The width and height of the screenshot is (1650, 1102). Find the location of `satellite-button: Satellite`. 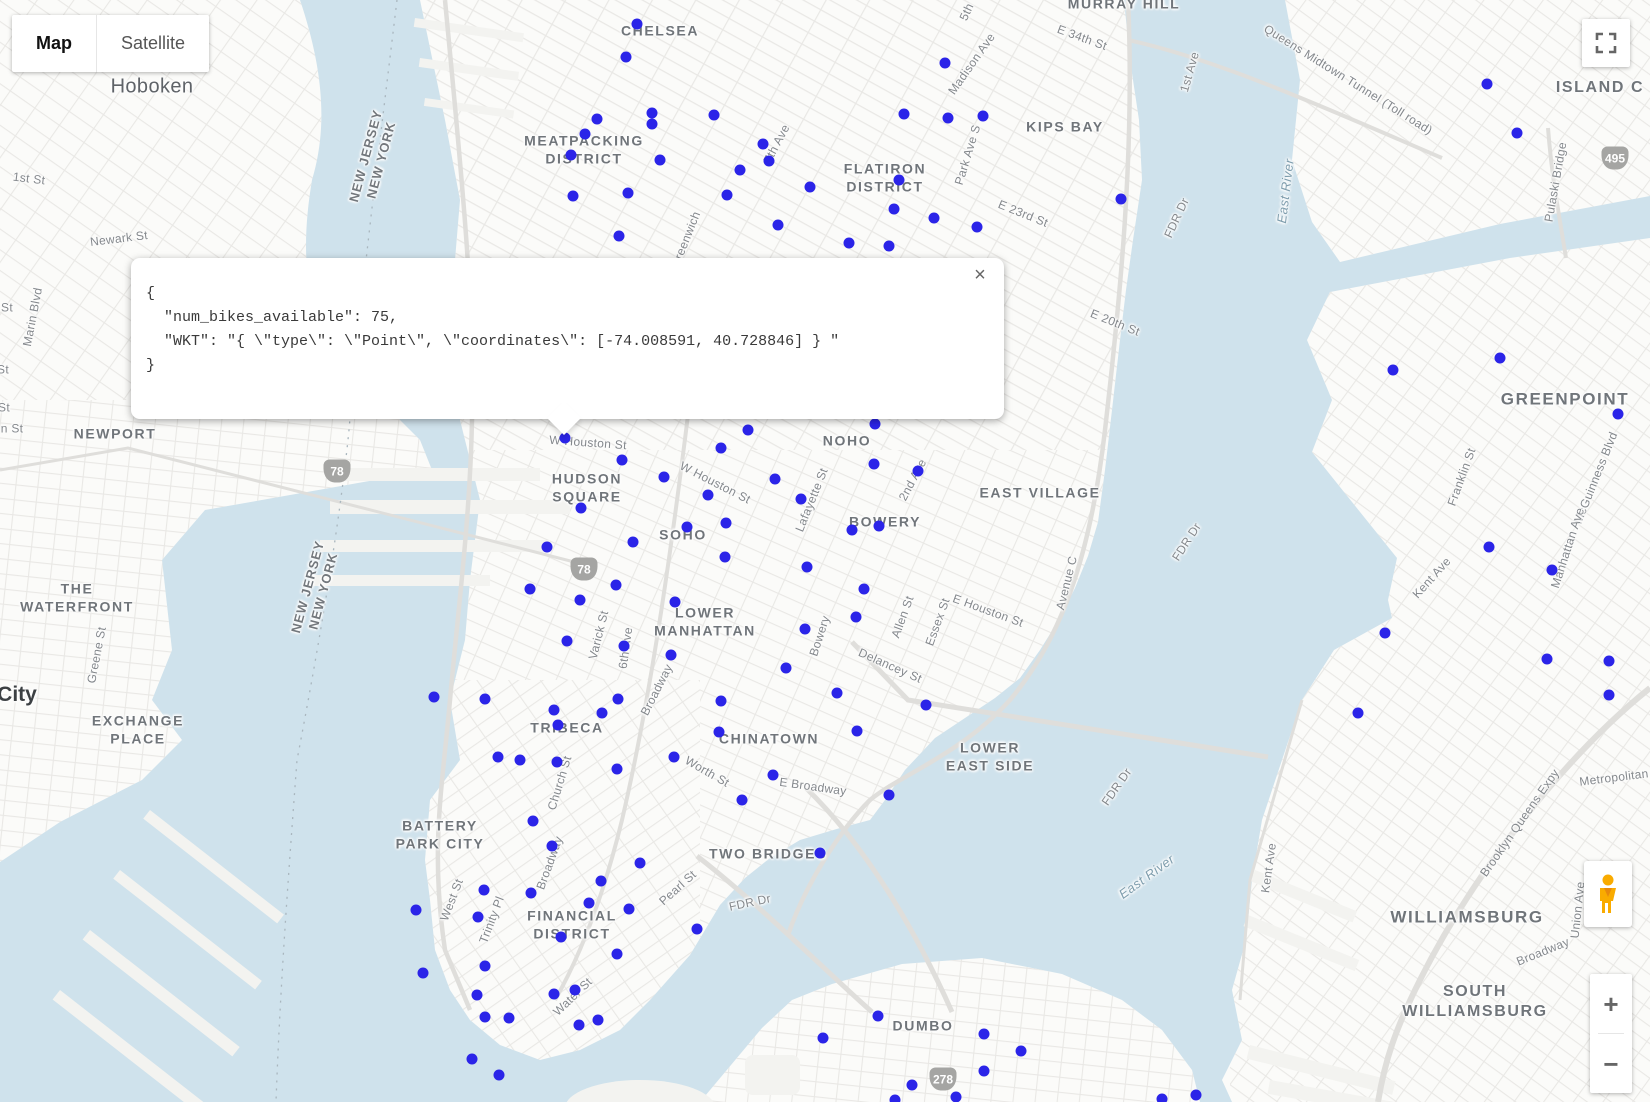

satellite-button: Satellite is located at coordinates (152, 43).